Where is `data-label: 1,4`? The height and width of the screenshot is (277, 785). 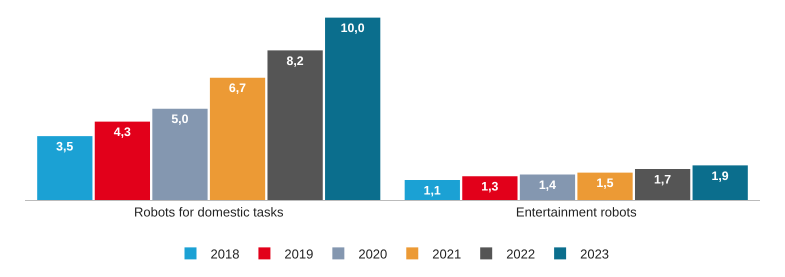 data-label: 1,4 is located at coordinates (547, 185).